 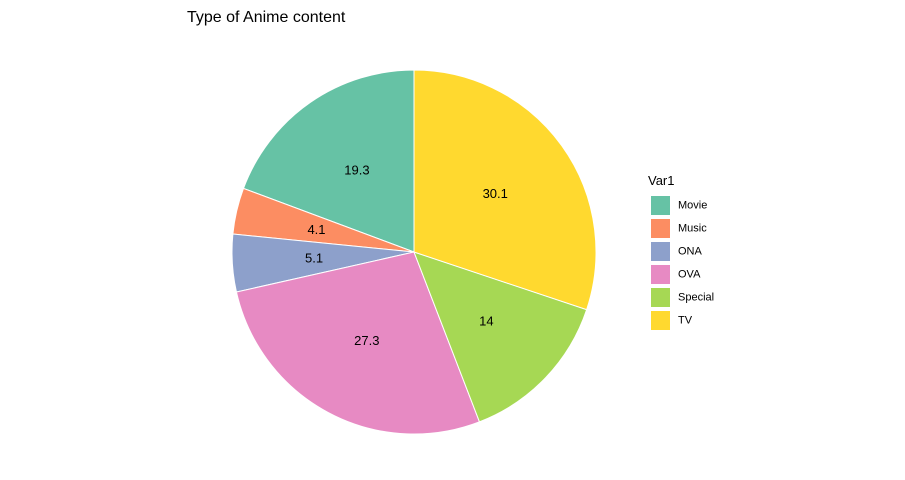 What do you see at coordinates (660, 320) in the screenshot?
I see `legend-swatch-tv` at bounding box center [660, 320].